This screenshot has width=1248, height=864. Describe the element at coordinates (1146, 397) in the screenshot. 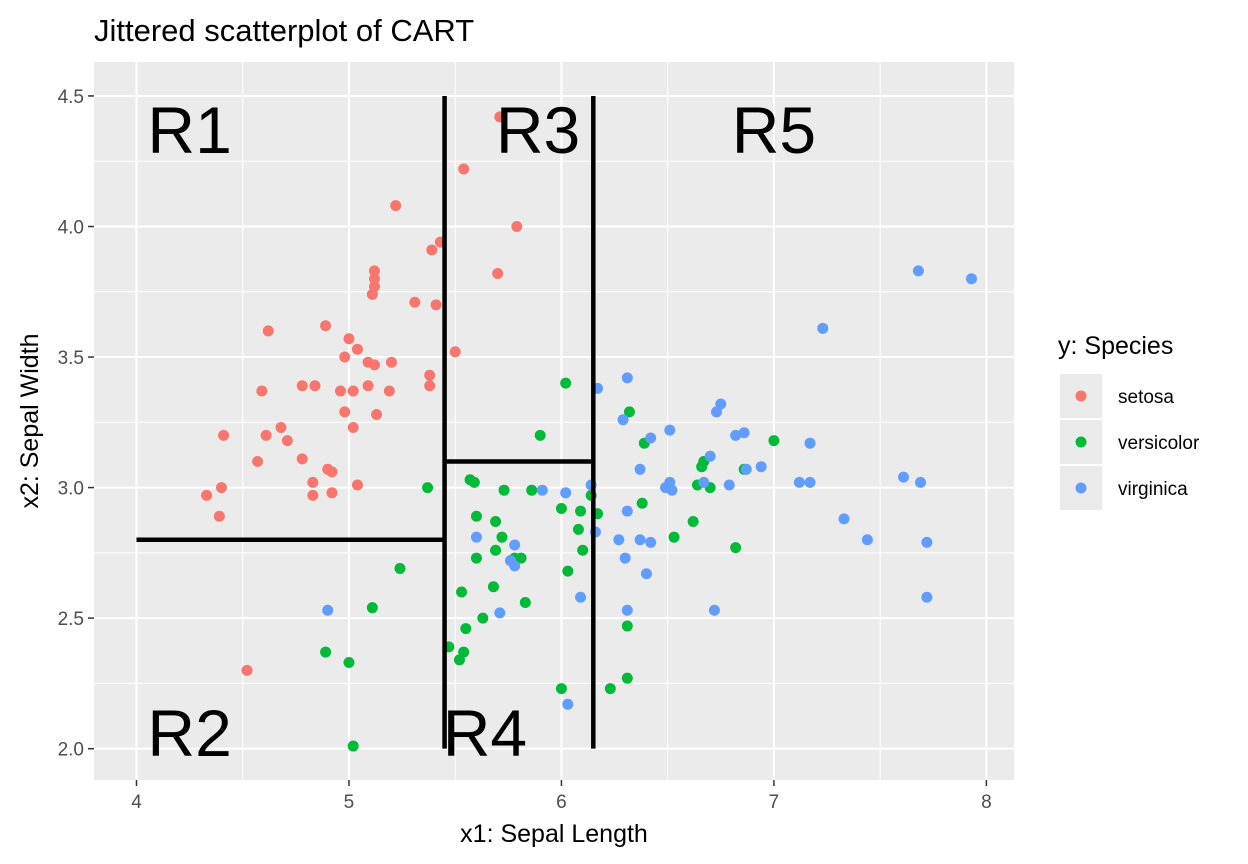

I see `legend-label-setosa: setosa` at that location.